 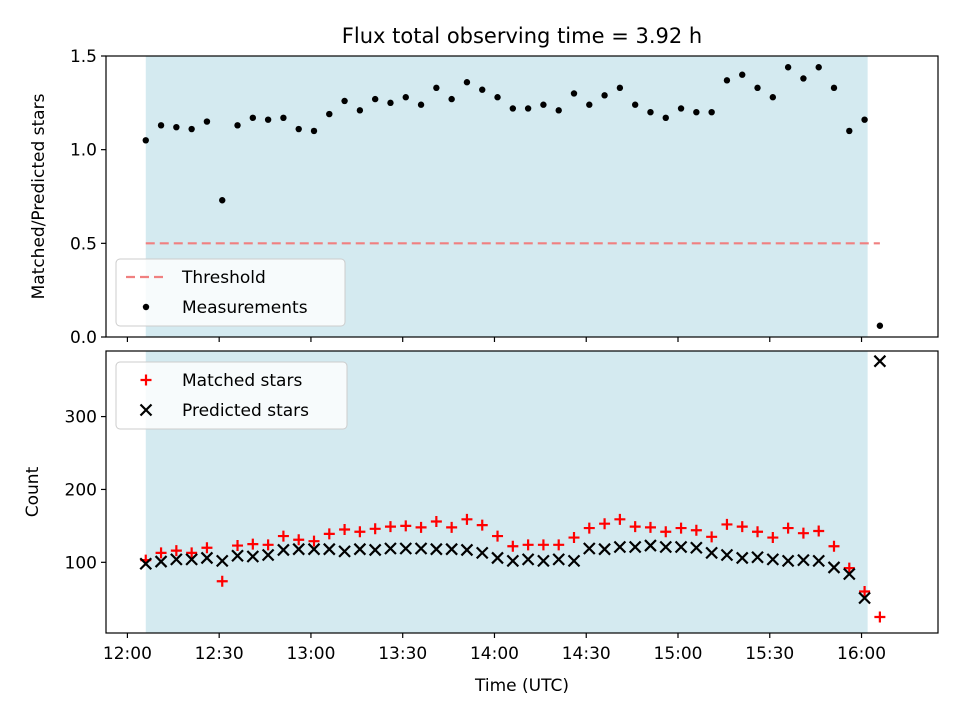 What do you see at coordinates (402, 654) in the screenshot?
I see `x-tick-label: 13:30` at bounding box center [402, 654].